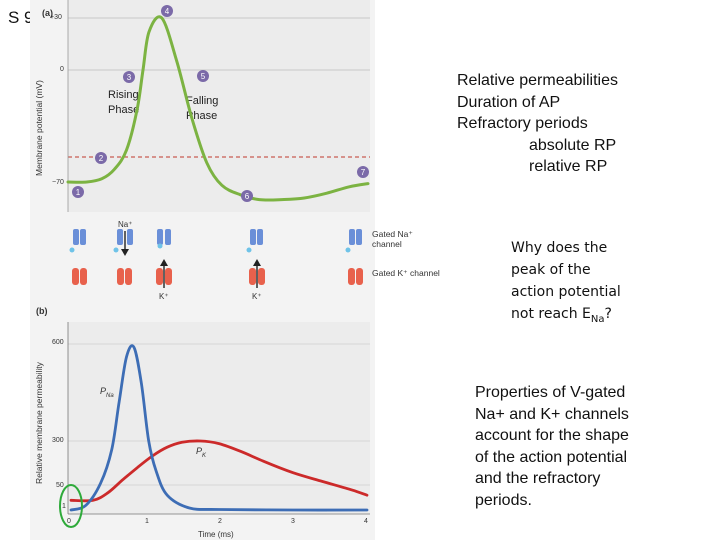  What do you see at coordinates (42, 311) in the screenshot?
I see `panel-b-letter: (b)` at bounding box center [42, 311].